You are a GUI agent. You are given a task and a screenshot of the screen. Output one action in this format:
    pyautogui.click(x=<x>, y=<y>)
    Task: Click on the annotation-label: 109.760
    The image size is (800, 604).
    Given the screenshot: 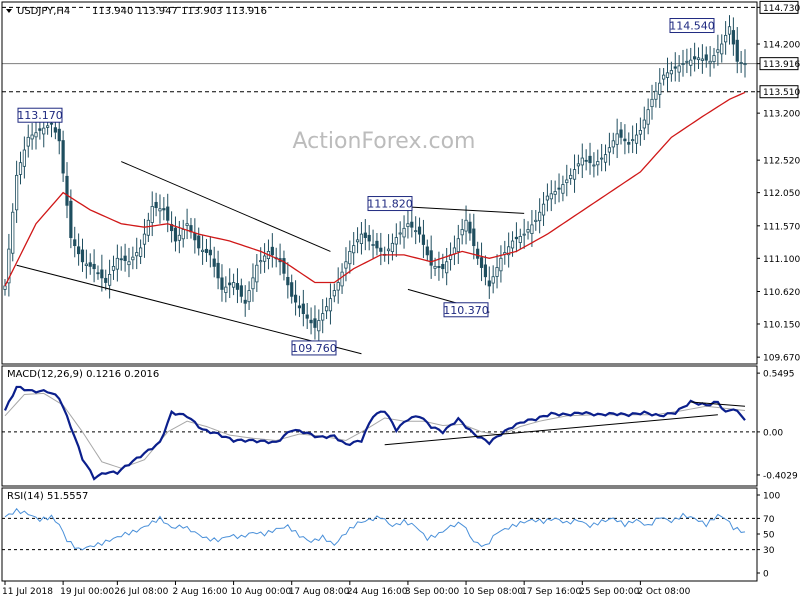 What is the action you would take?
    pyautogui.click(x=314, y=348)
    